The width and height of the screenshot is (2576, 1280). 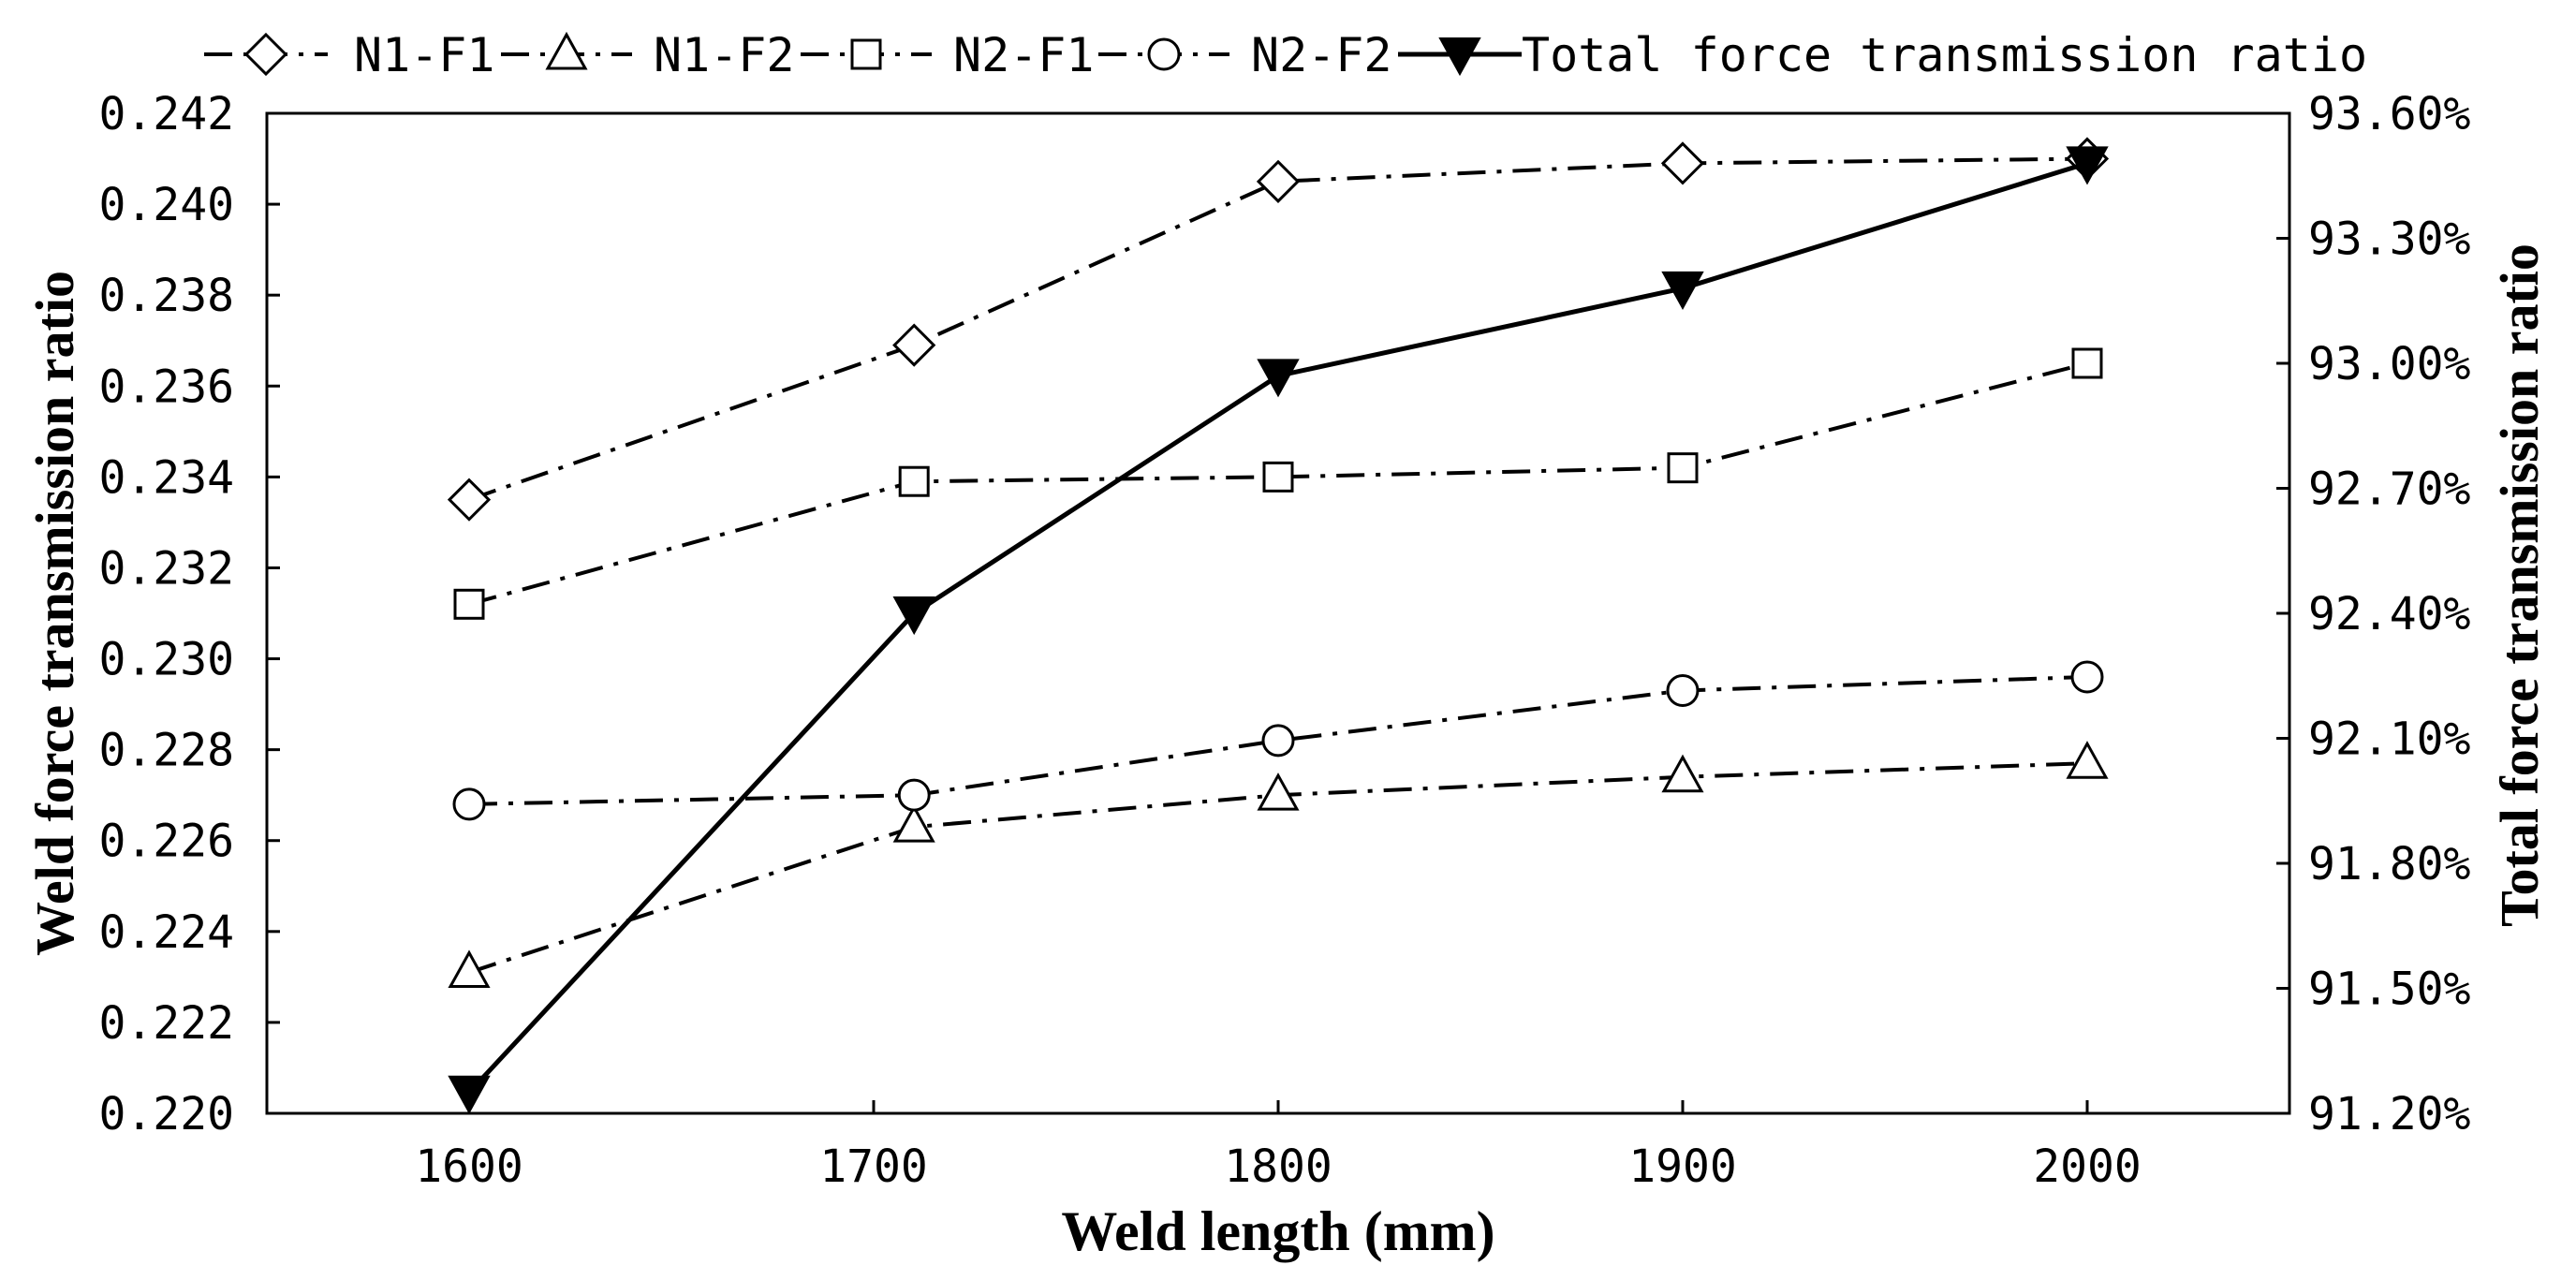 I want to click on right-tick-label: 92.40%, so click(x=2389, y=614).